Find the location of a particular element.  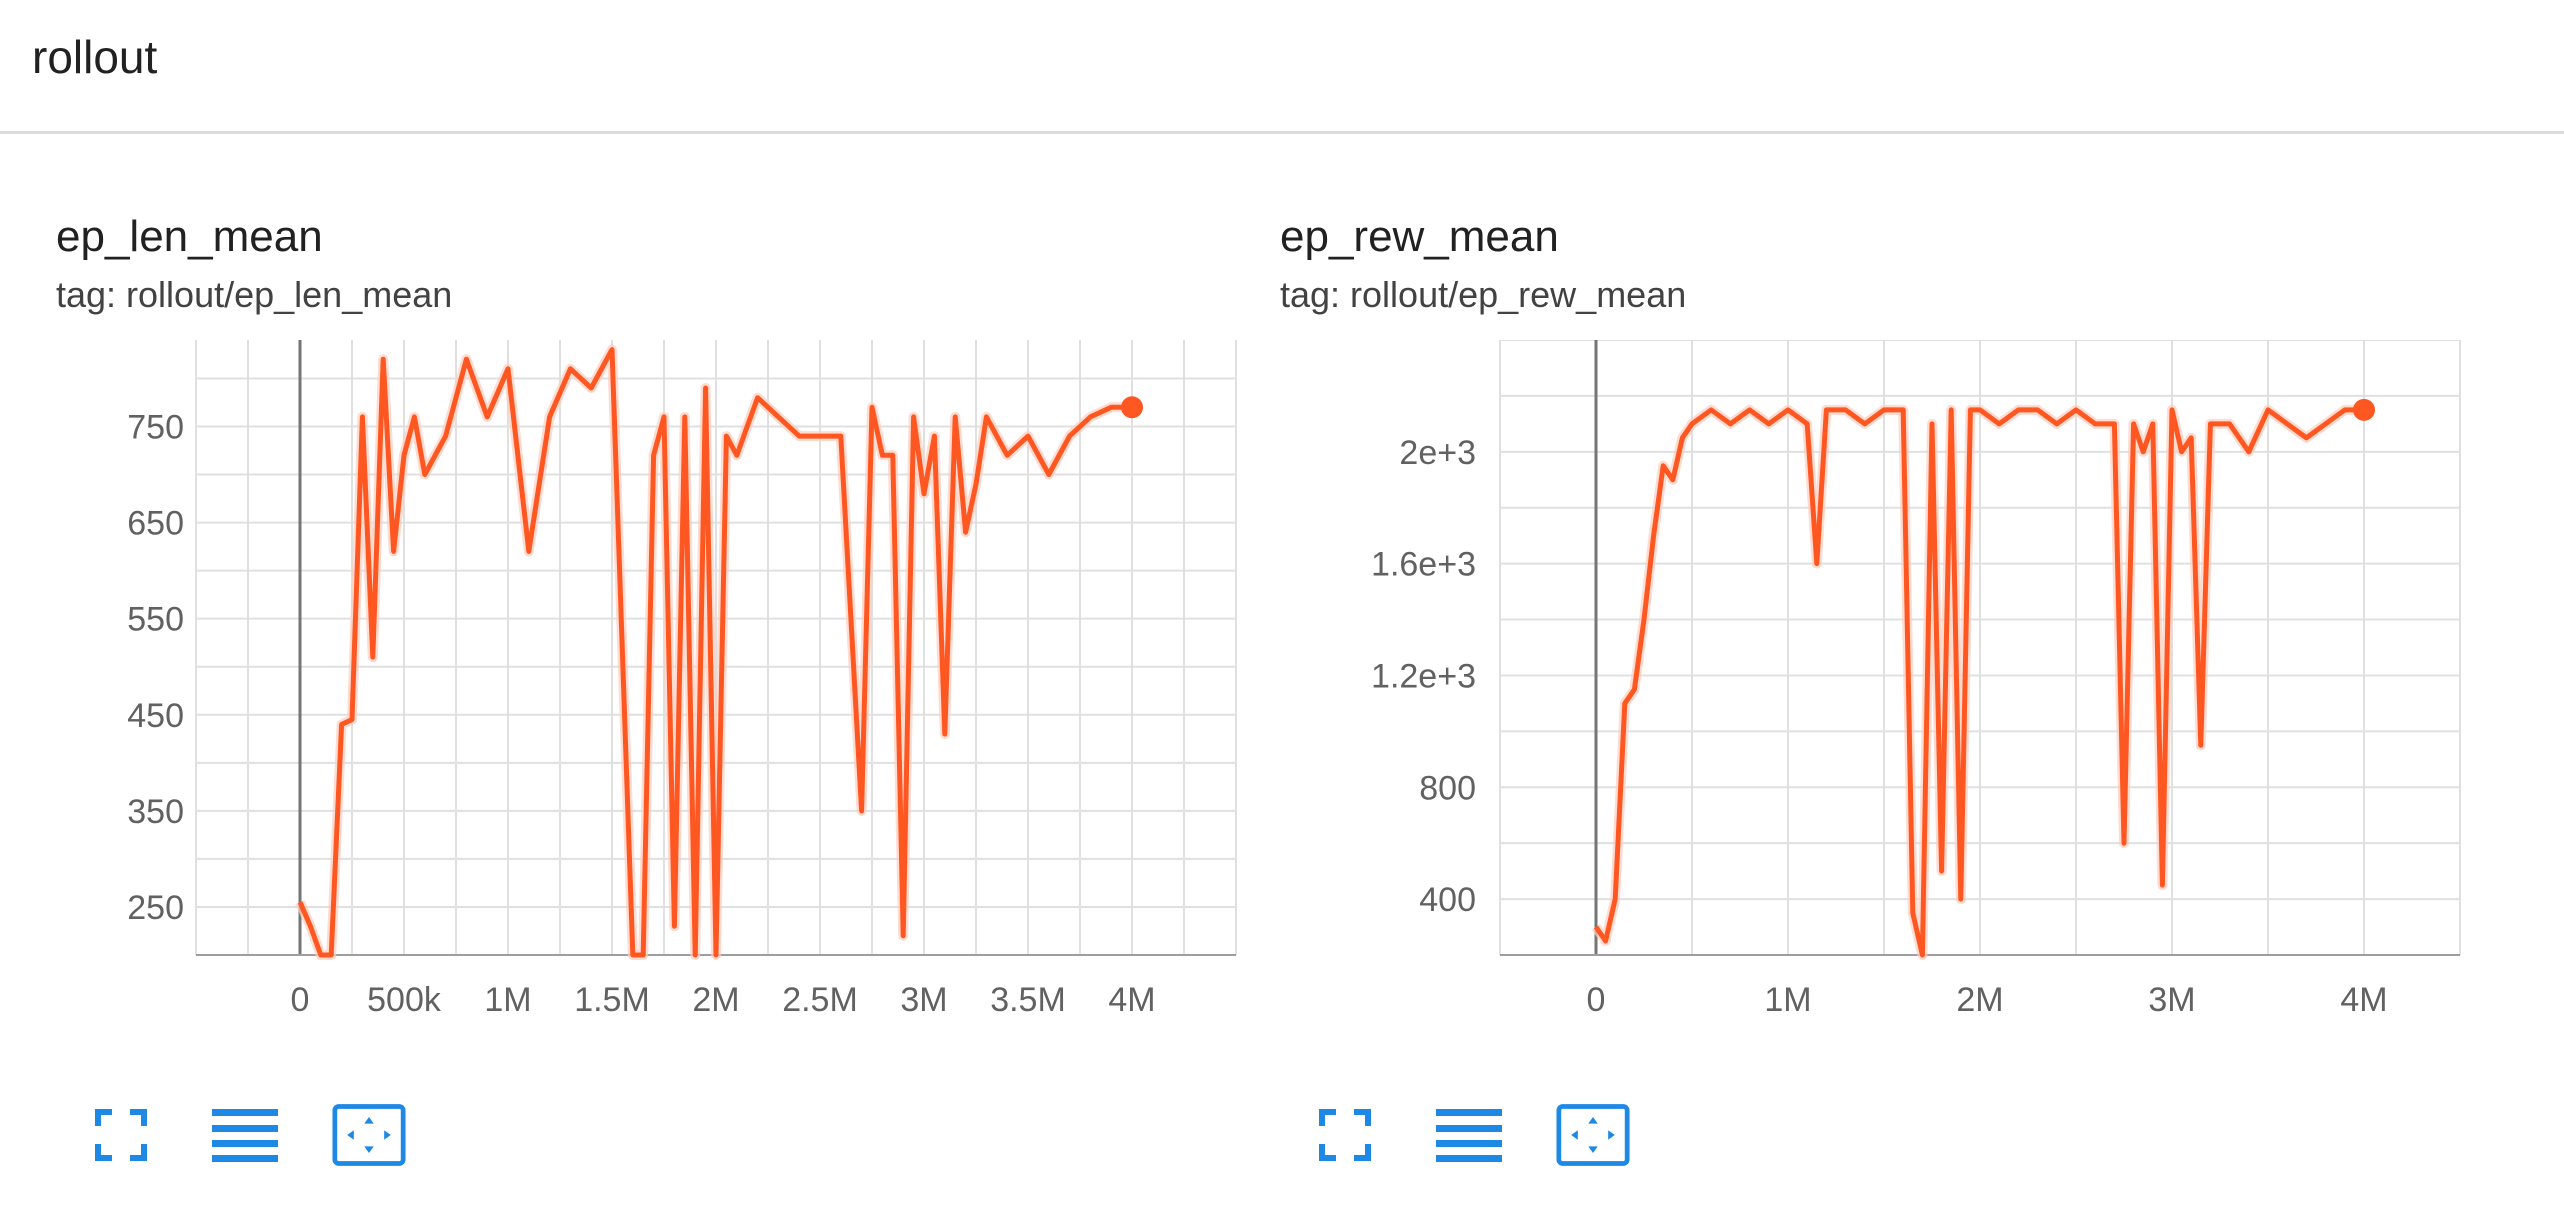

section-title: rollout is located at coordinates (95, 57).